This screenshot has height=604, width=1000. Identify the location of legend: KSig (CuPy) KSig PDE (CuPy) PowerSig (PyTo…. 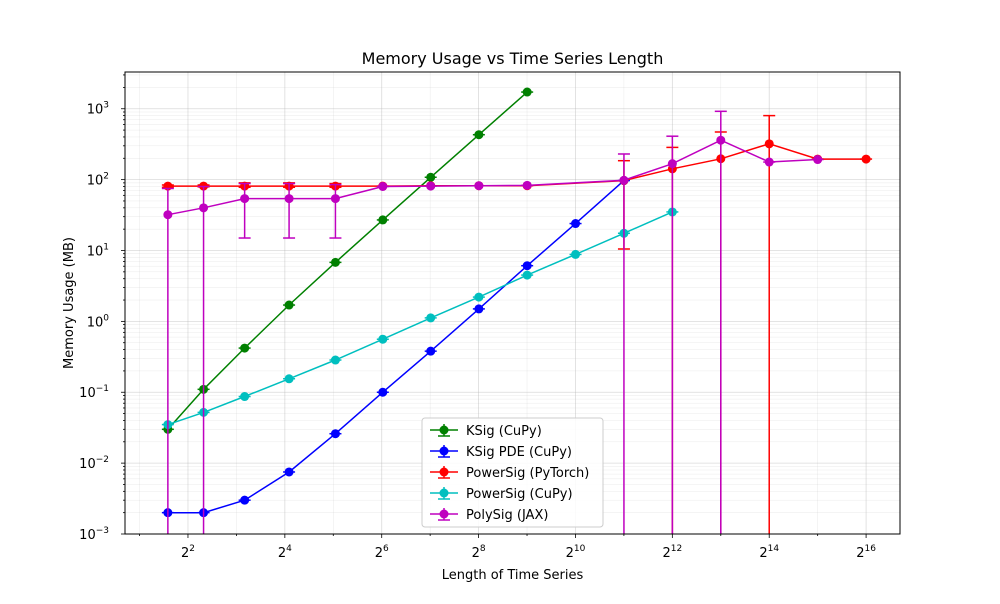
(512, 472).